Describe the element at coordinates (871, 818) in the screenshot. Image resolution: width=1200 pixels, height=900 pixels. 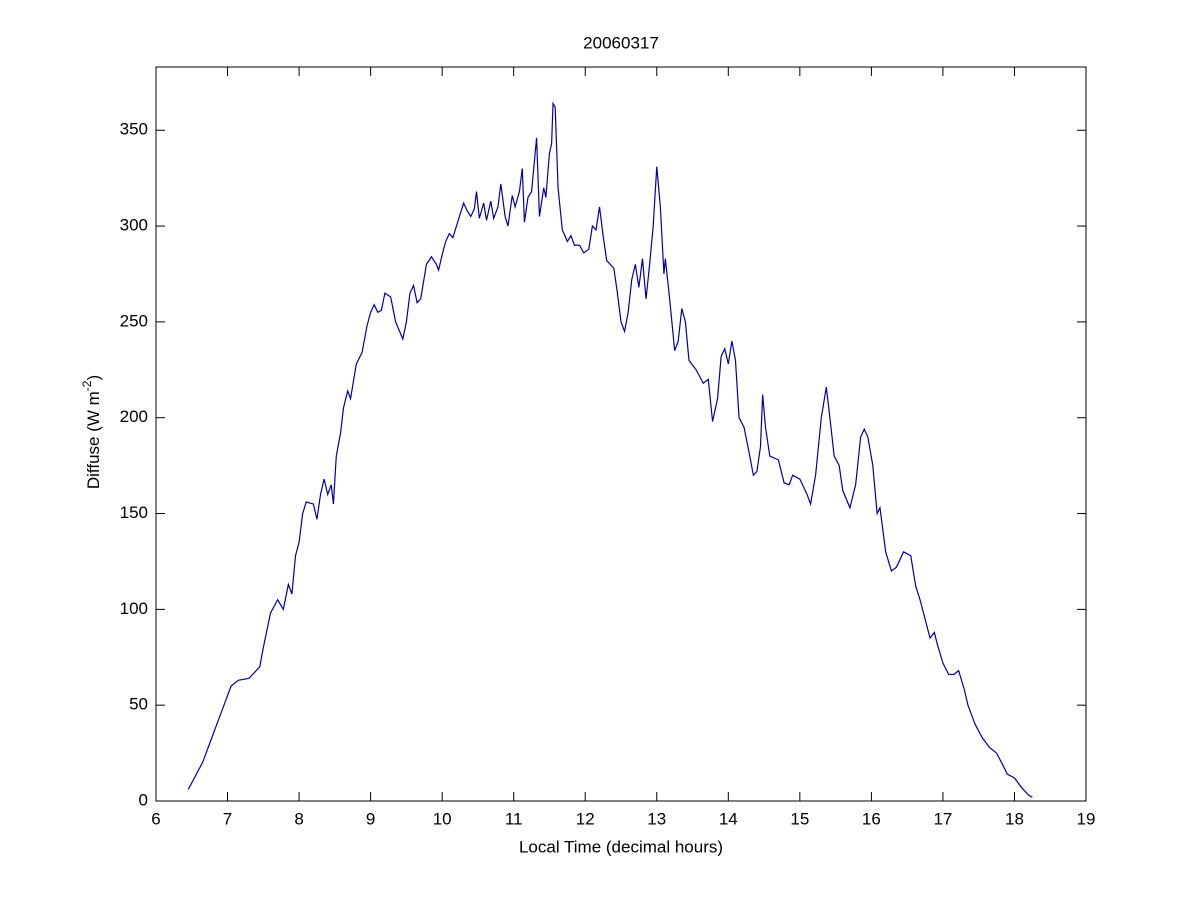
I see `x-tick-label: 16` at that location.